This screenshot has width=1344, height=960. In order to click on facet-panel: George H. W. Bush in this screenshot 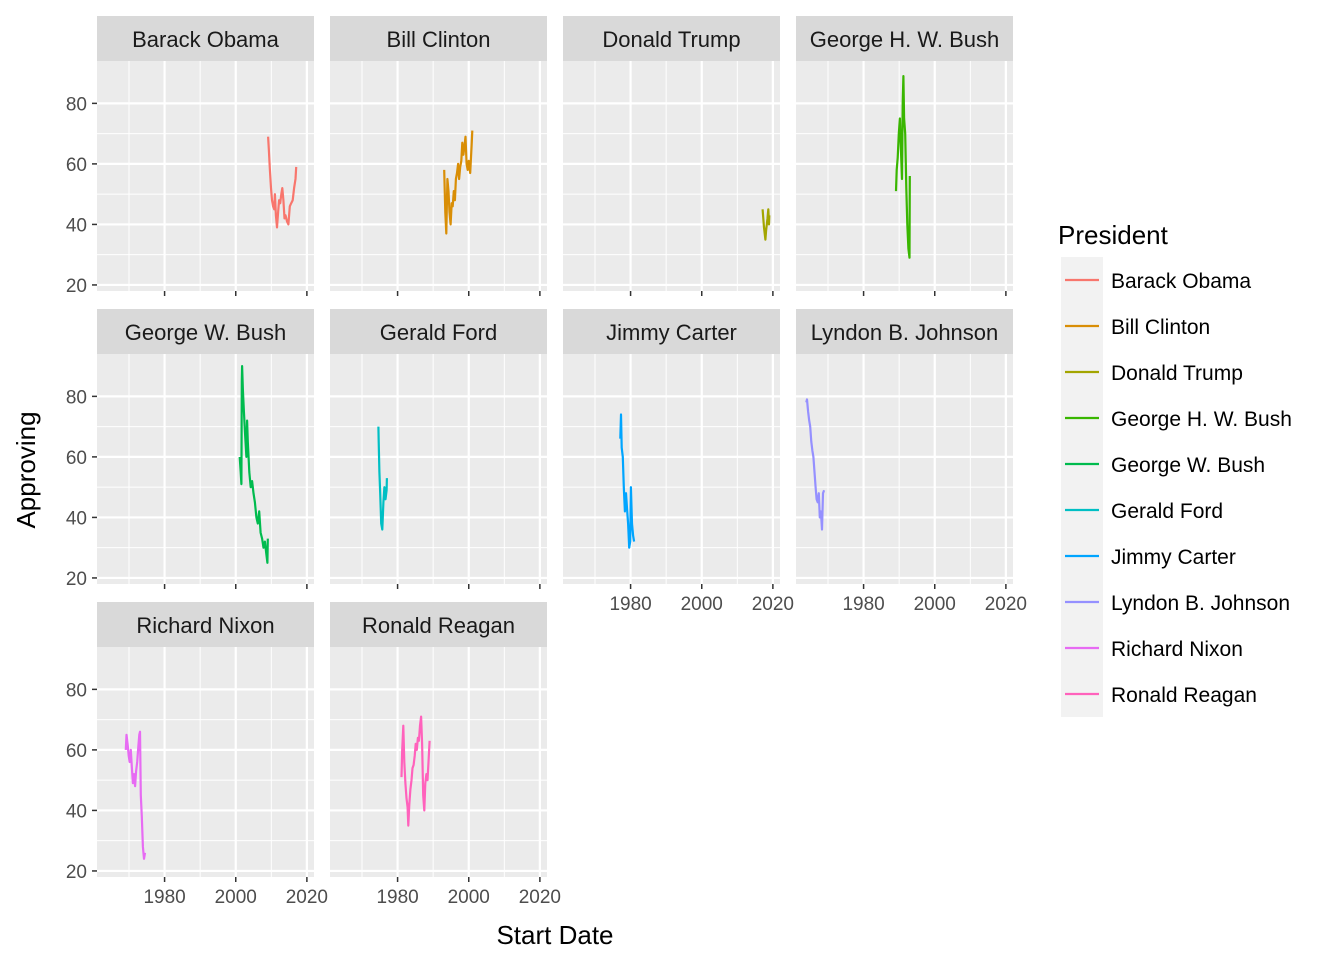, I will do `click(904, 153)`.